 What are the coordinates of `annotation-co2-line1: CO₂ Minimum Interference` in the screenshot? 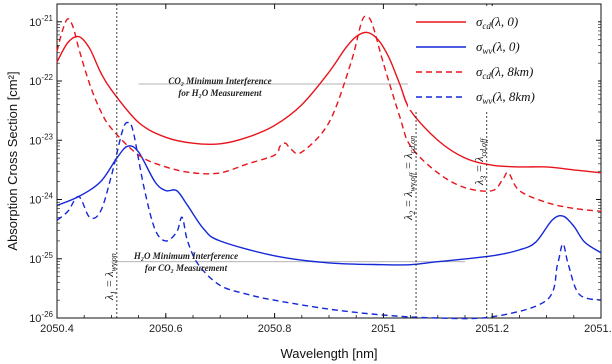 It's located at (219, 81).